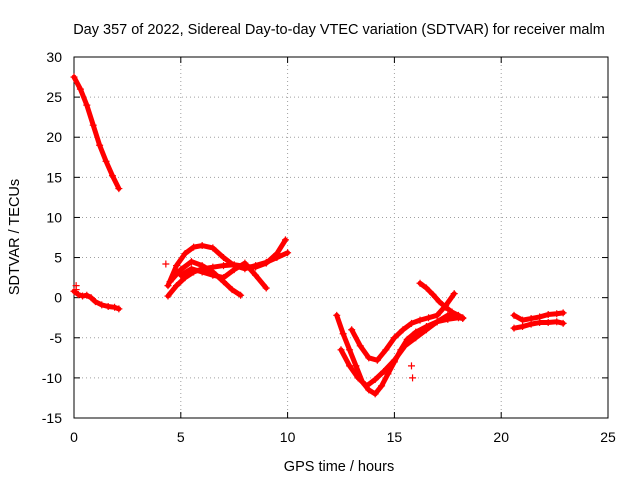  What do you see at coordinates (52, 378) in the screenshot?
I see `y-tick-label: -10` at bounding box center [52, 378].